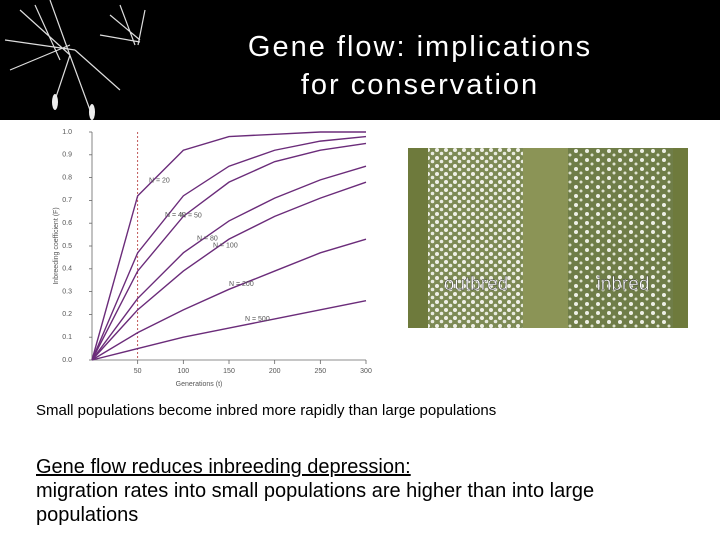  What do you see at coordinates (67, 177) in the screenshot?
I see `y-tick-label: 0.8` at bounding box center [67, 177].